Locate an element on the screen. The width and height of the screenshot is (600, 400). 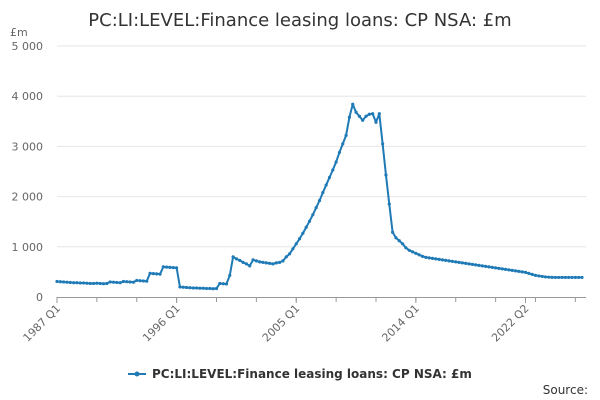
x-axis: 1987 Q1 1996 Q1 2005 Q1 2014 Q1 2022 Q2 is located at coordinates (303, 320).